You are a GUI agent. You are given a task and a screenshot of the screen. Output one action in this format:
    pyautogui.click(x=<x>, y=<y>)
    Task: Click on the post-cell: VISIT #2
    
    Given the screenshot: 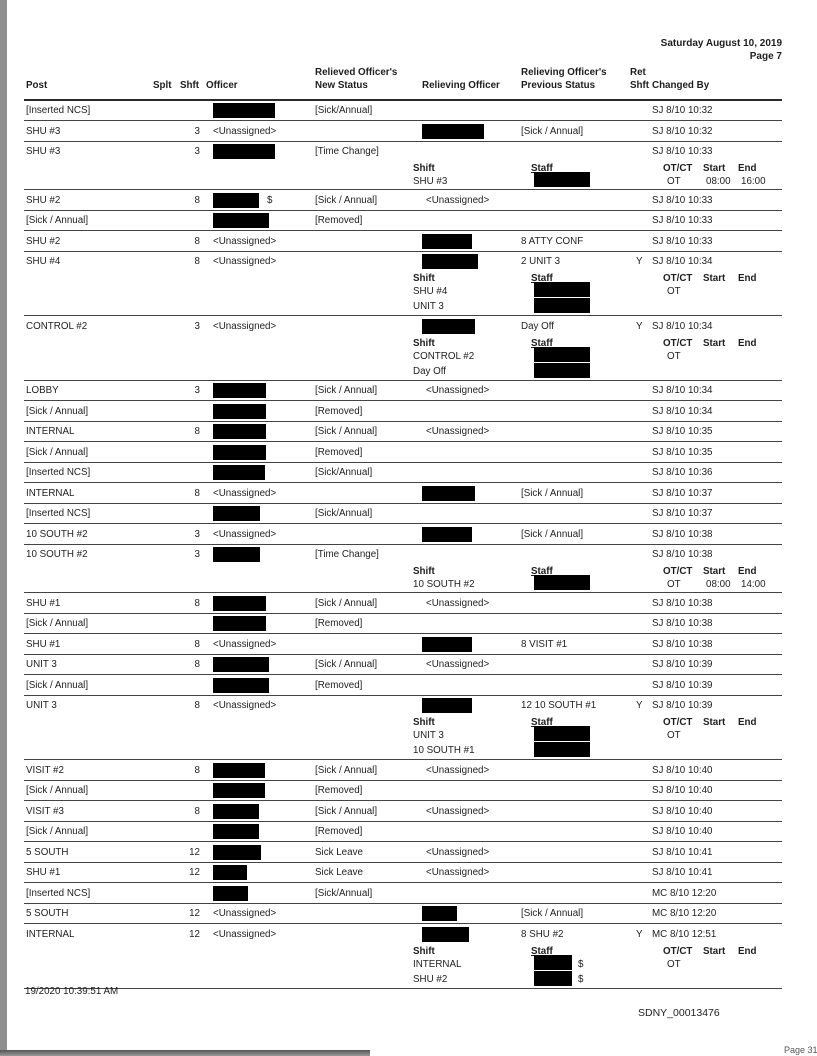 What is the action you would take?
    pyautogui.click(x=45, y=770)
    